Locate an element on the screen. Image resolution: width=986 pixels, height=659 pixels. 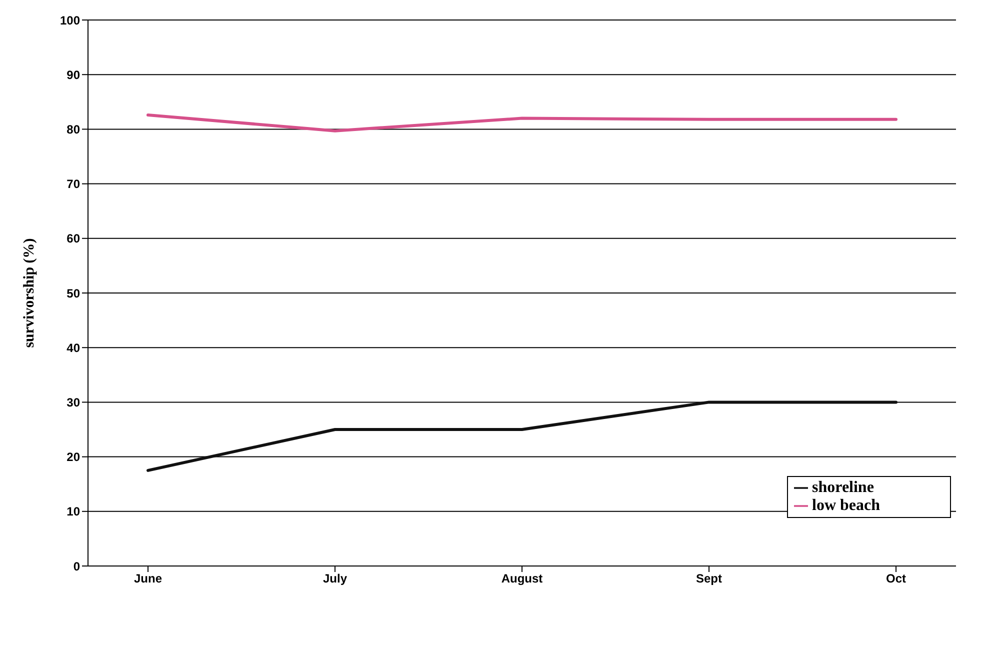
y-axis-title: survivorship (%) is located at coordinates (29, 293).